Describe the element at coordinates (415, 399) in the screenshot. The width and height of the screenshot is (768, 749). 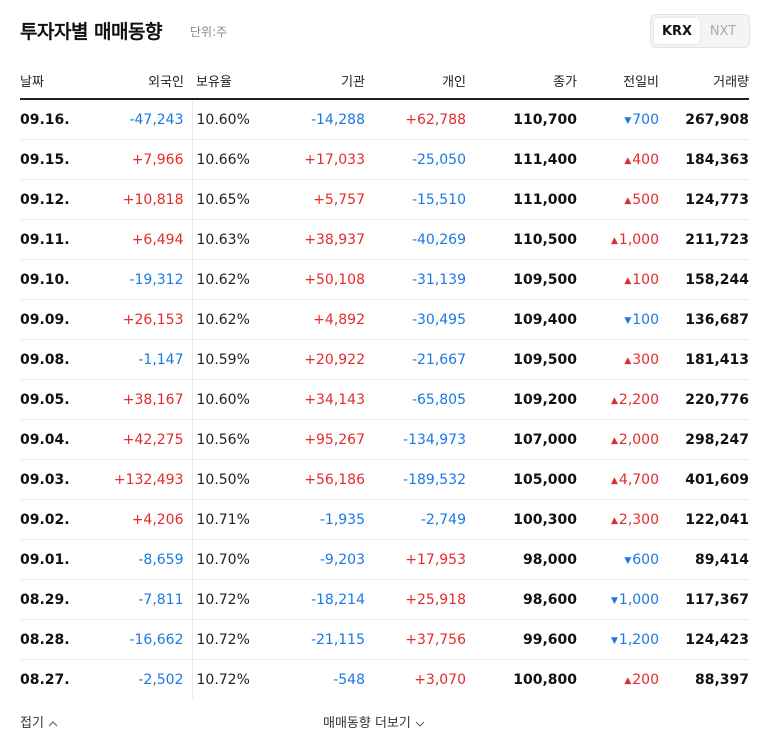
I see `row-individual: -65,805` at that location.